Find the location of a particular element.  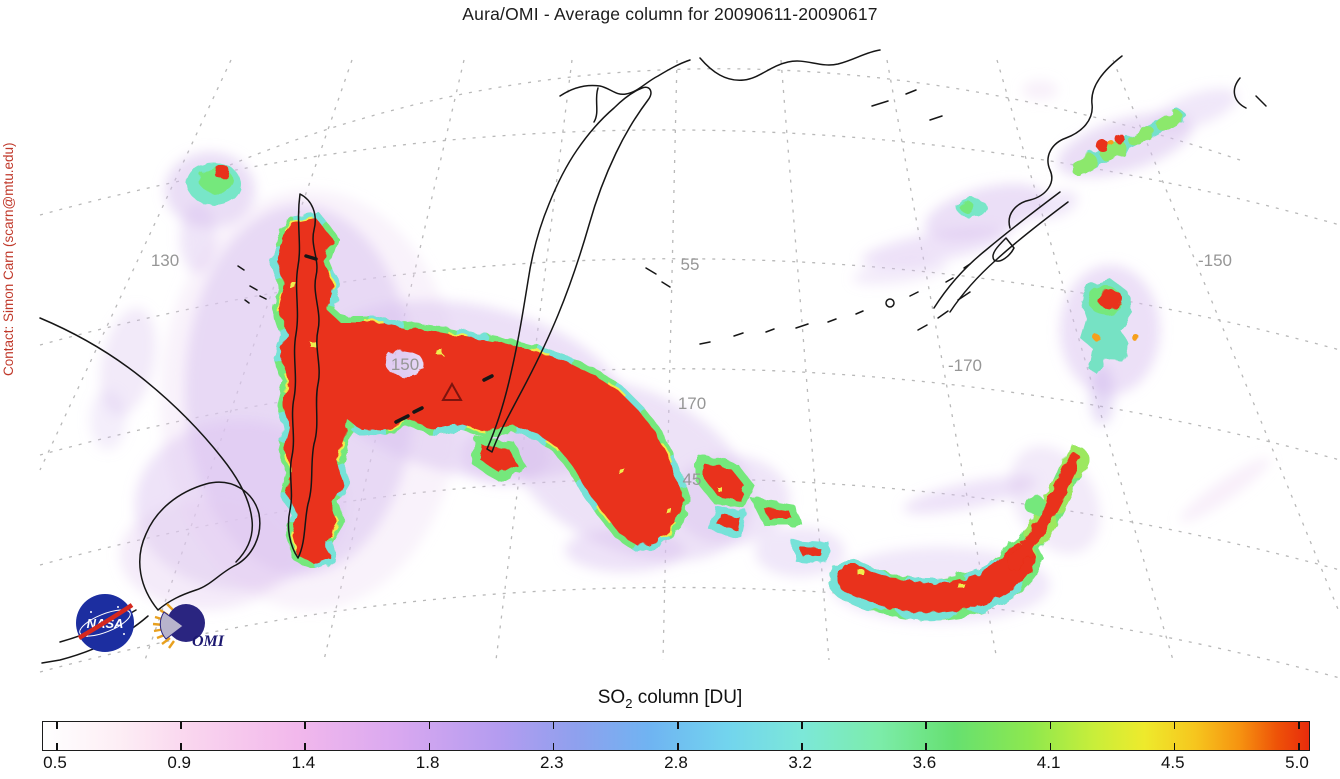

omi-pie-wedge is located at coordinates (171, 625).